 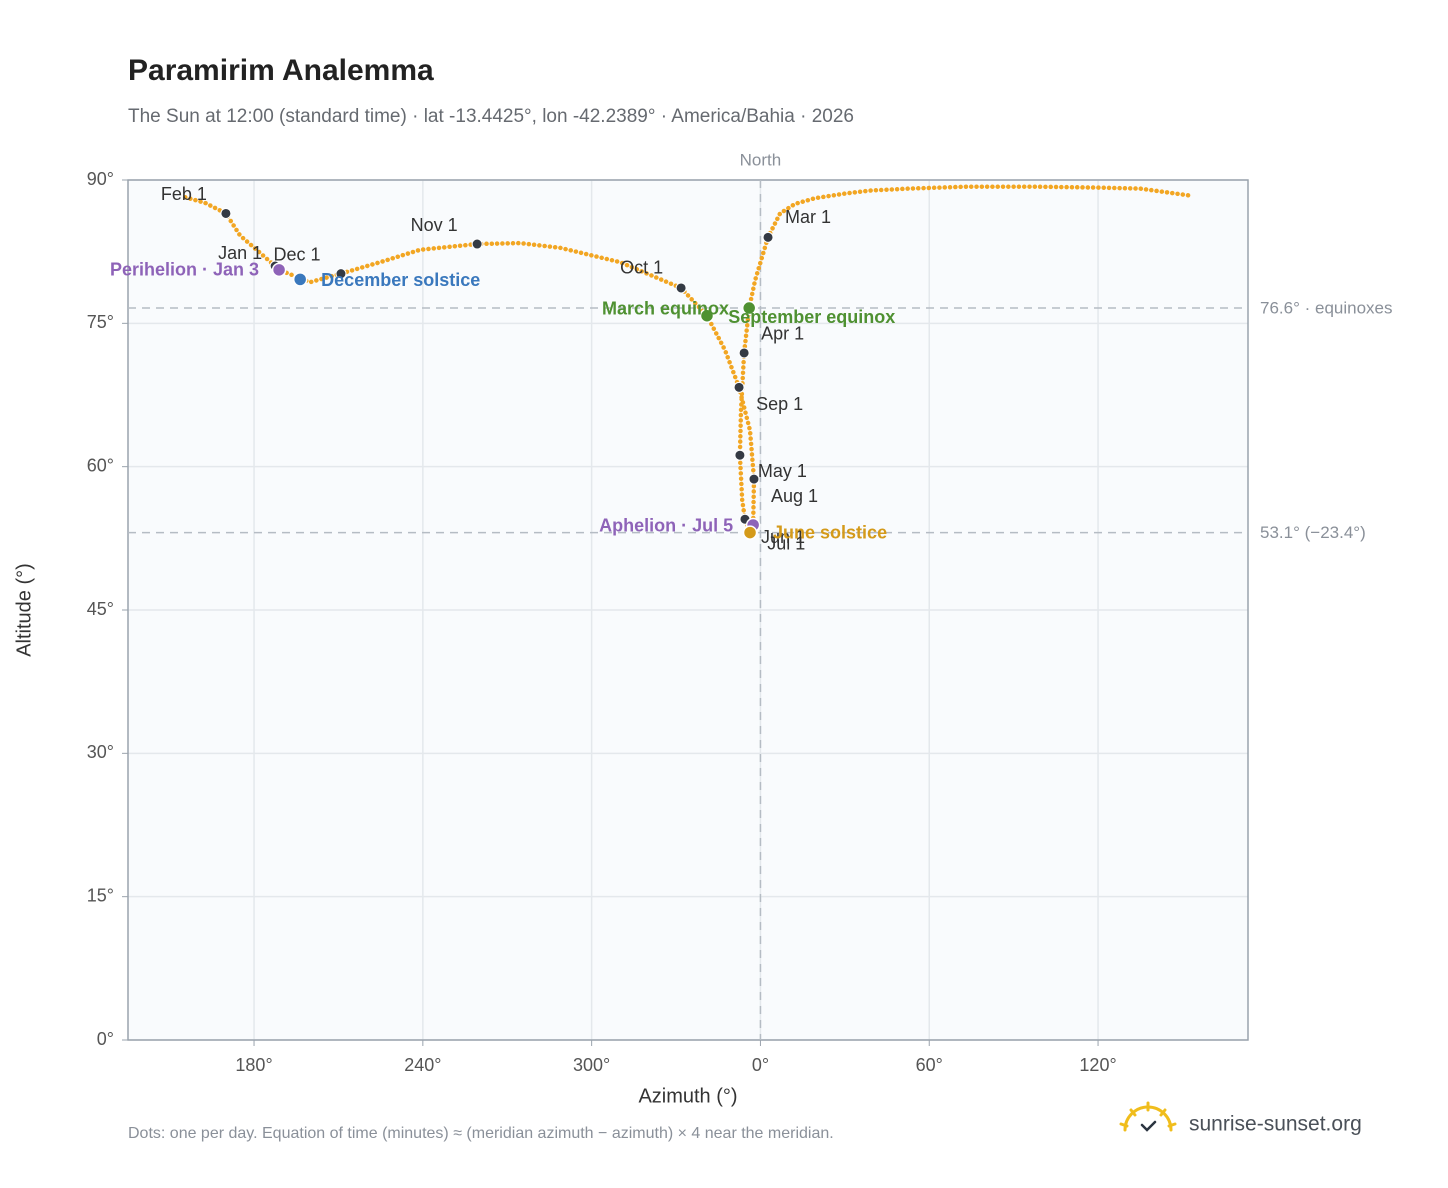 What do you see at coordinates (24, 610) in the screenshot?
I see `y-axis-title: Altitude (°)` at bounding box center [24, 610].